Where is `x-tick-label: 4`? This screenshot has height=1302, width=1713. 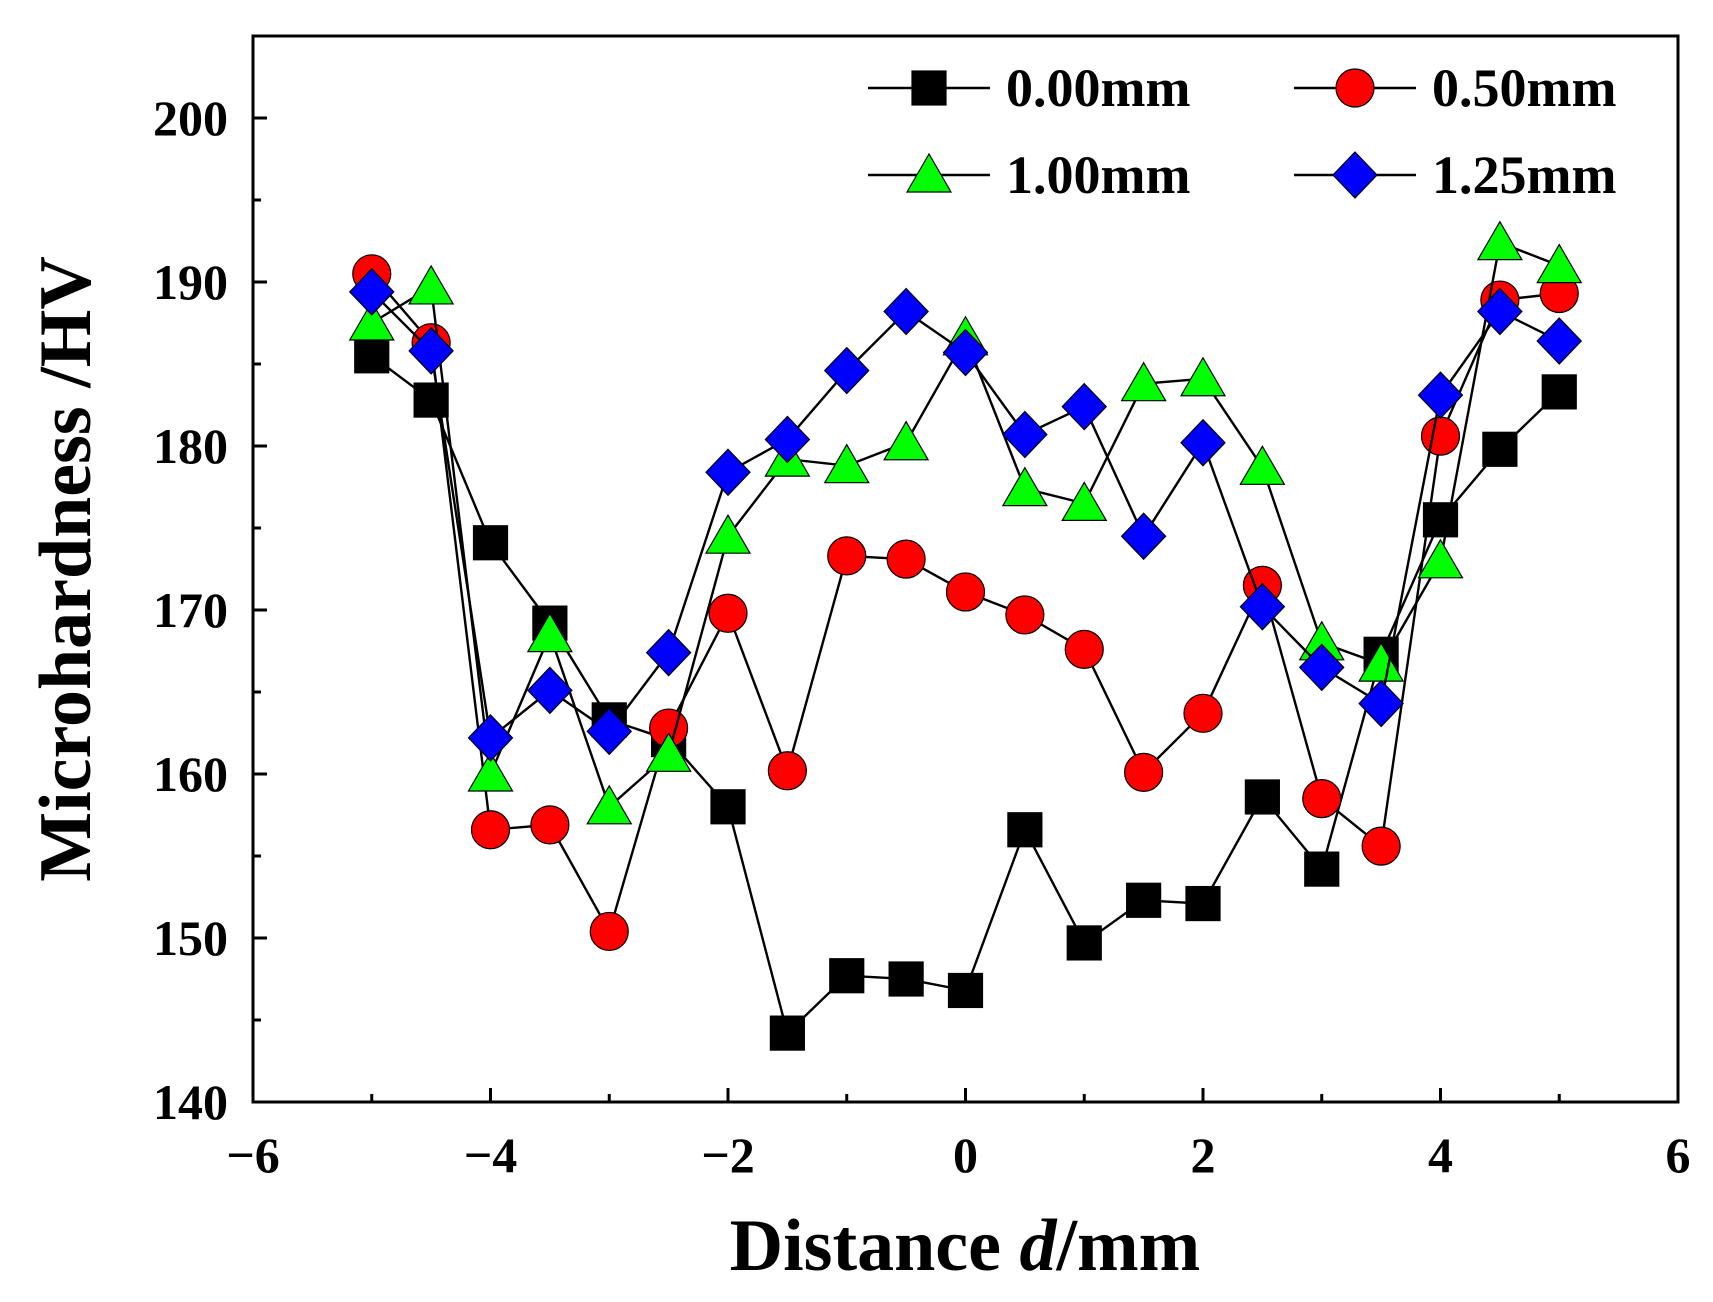 x-tick-label: 4 is located at coordinates (1440, 1155).